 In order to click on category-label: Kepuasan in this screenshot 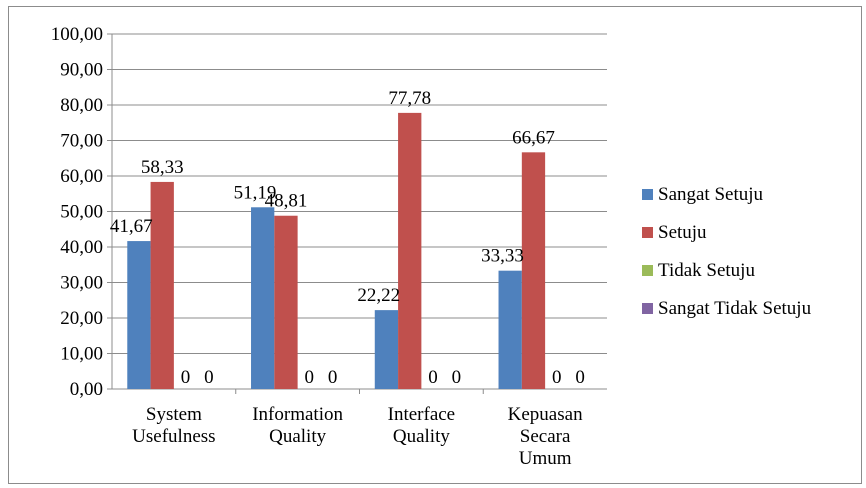, I will do `click(545, 414)`.